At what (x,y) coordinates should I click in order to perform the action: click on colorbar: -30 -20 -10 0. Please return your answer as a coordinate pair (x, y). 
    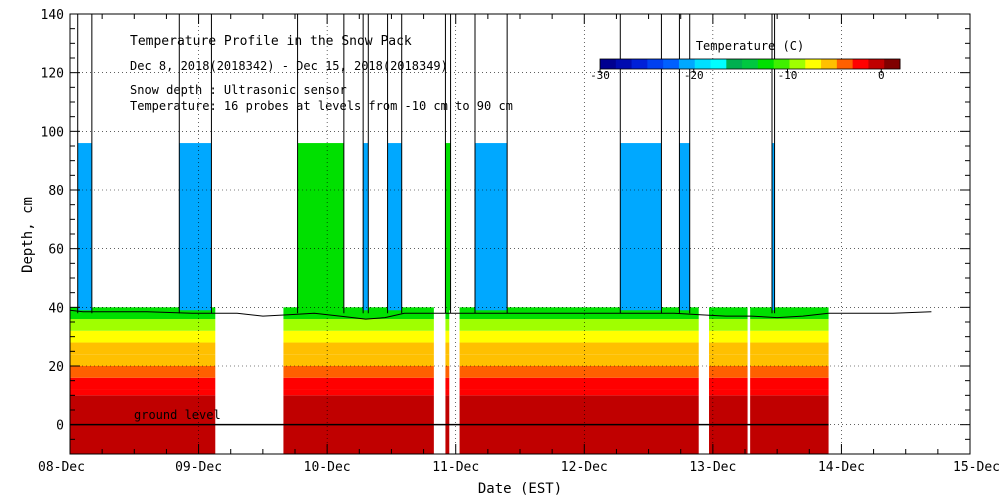
    Looking at the image, I should click on (745, 70).